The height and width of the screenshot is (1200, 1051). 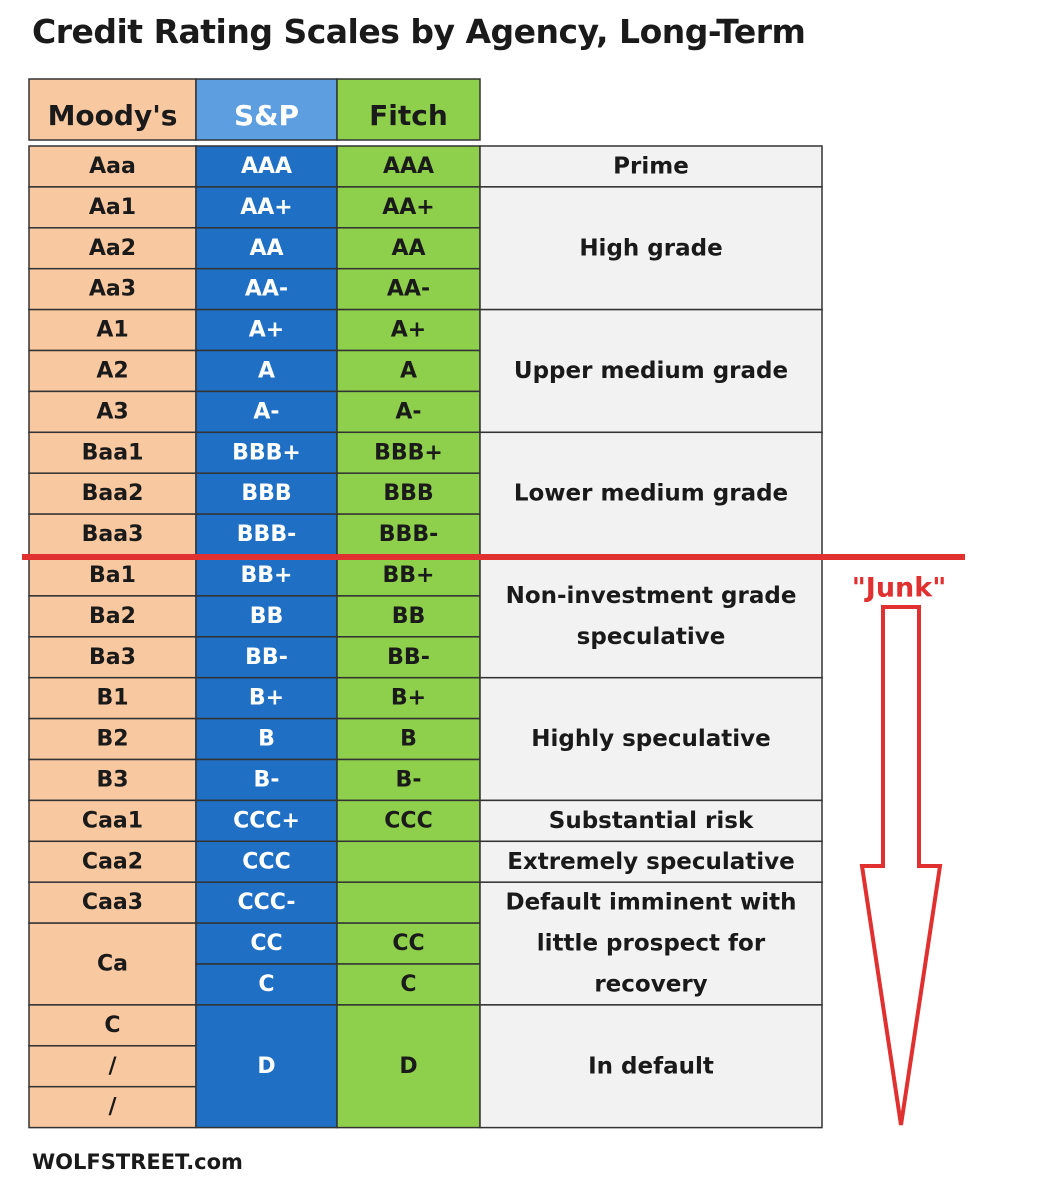 I want to click on moodys-rating: Caa3, so click(x=112, y=902).